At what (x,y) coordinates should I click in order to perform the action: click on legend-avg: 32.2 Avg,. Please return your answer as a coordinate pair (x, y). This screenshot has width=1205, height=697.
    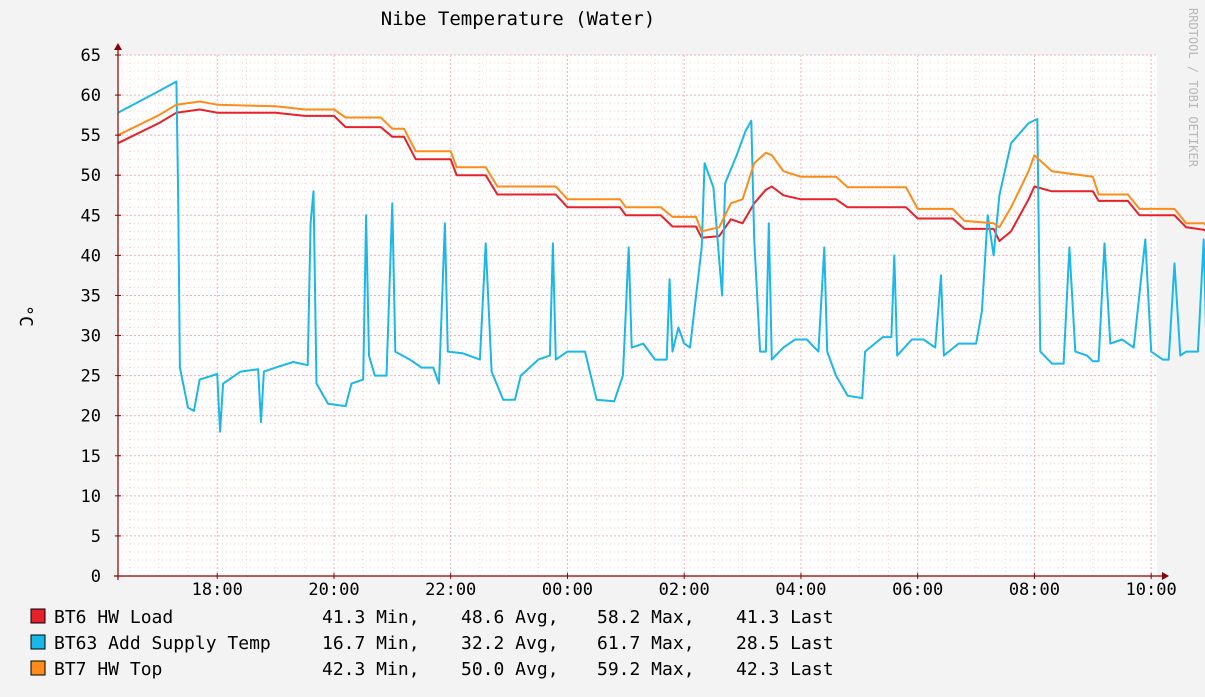
    Looking at the image, I should click on (510, 643).